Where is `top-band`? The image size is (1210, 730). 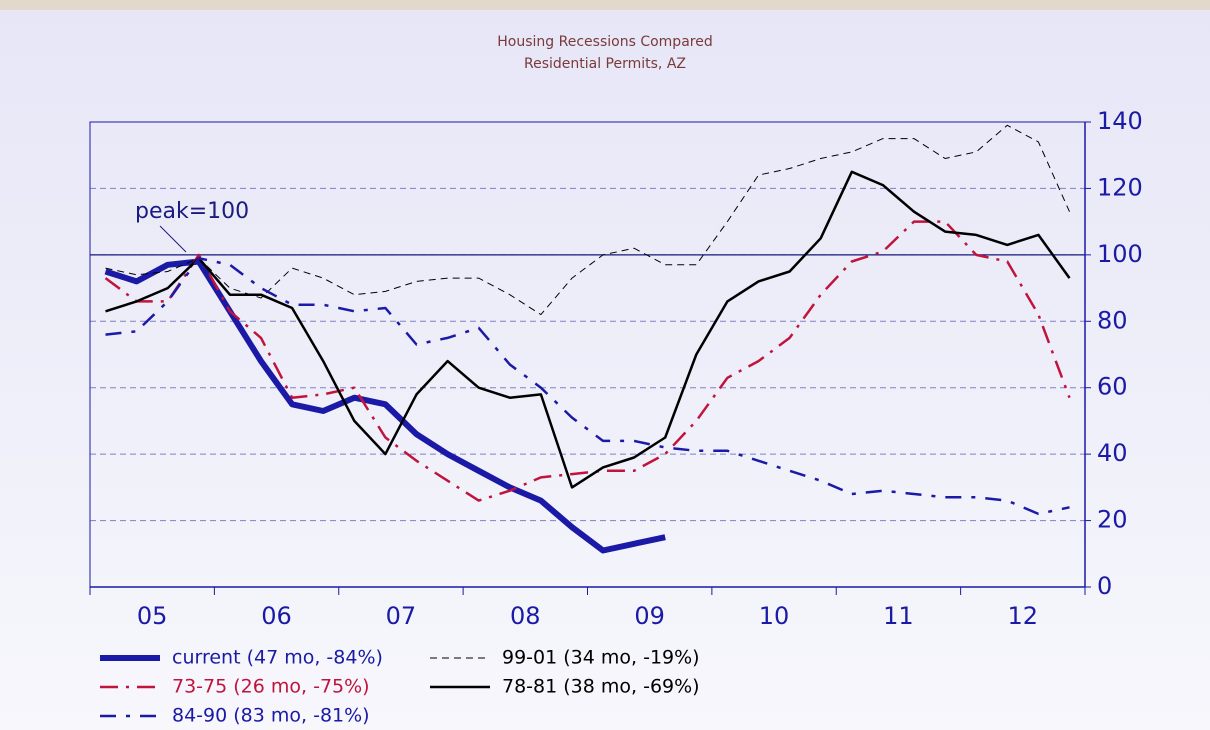 top-band is located at coordinates (605, 5).